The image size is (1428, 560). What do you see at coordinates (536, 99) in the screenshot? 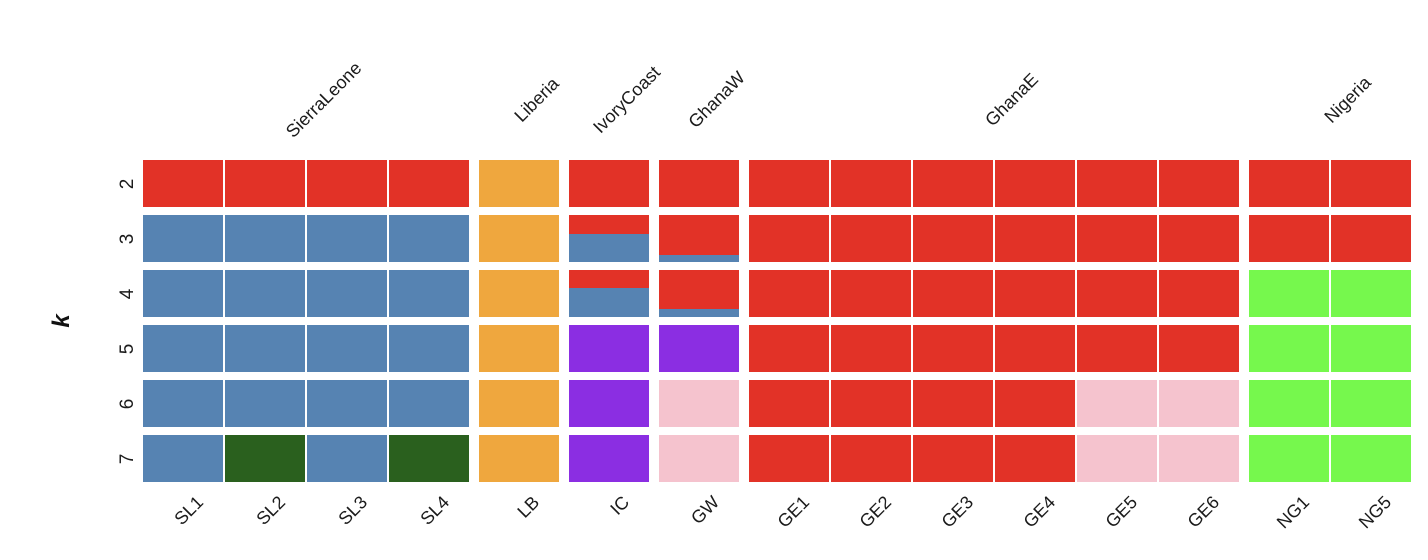
I see `group-label: Liberia` at bounding box center [536, 99].